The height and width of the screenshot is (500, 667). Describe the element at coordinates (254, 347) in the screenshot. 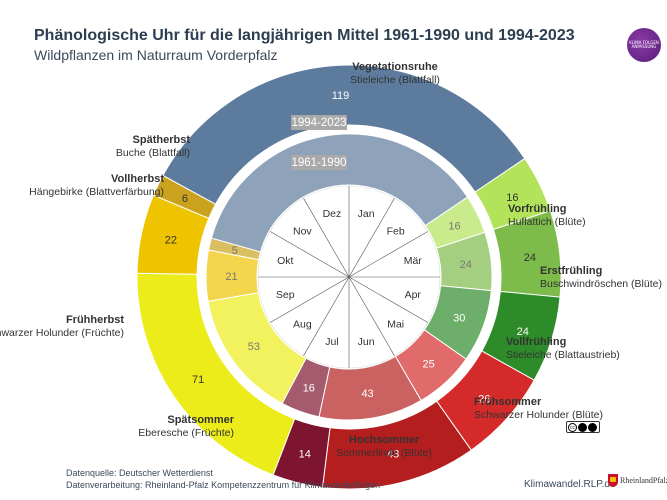

I see `inner-value-fruehherbst: 53` at that location.